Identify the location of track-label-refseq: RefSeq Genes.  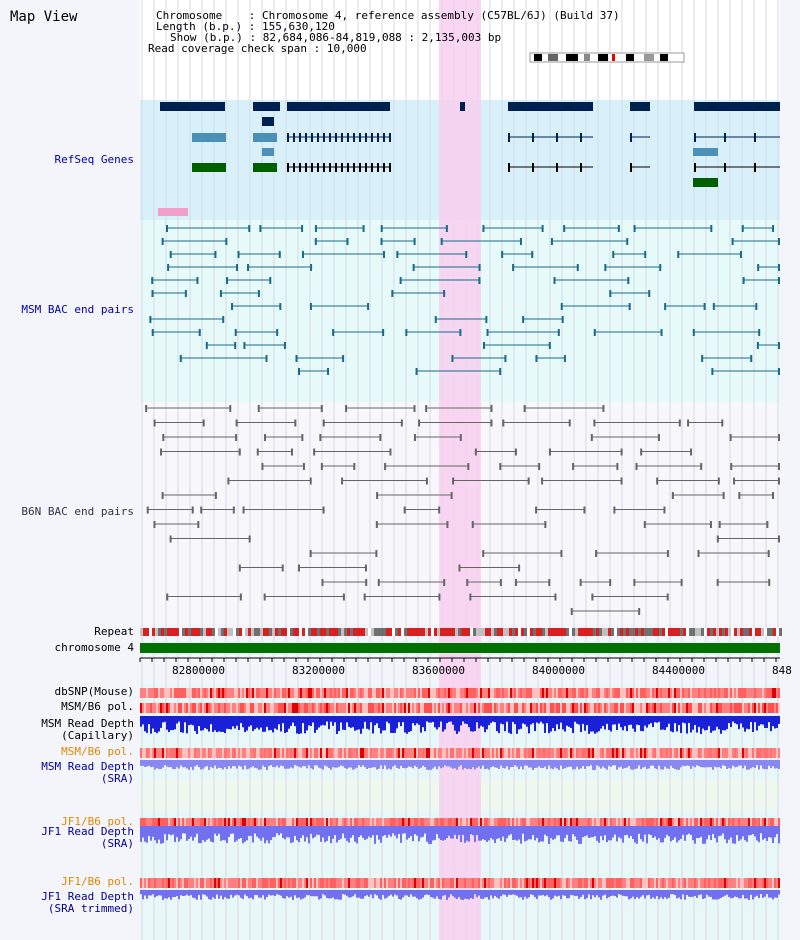
(94, 159).